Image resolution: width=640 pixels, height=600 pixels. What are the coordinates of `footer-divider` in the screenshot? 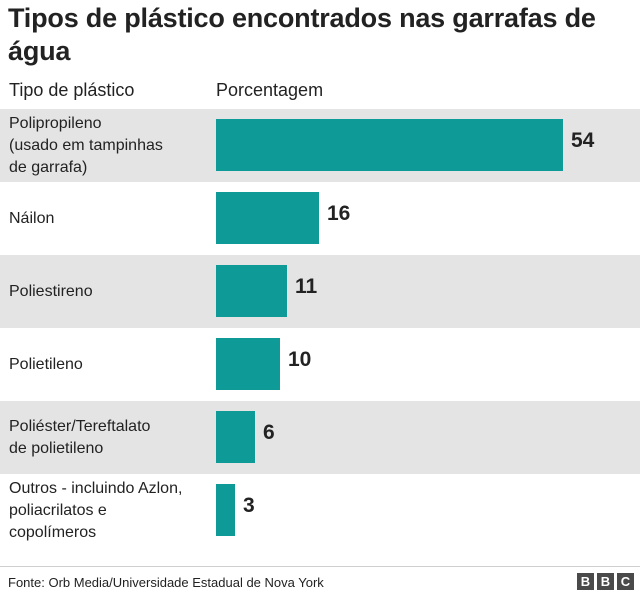 It's located at (320, 566).